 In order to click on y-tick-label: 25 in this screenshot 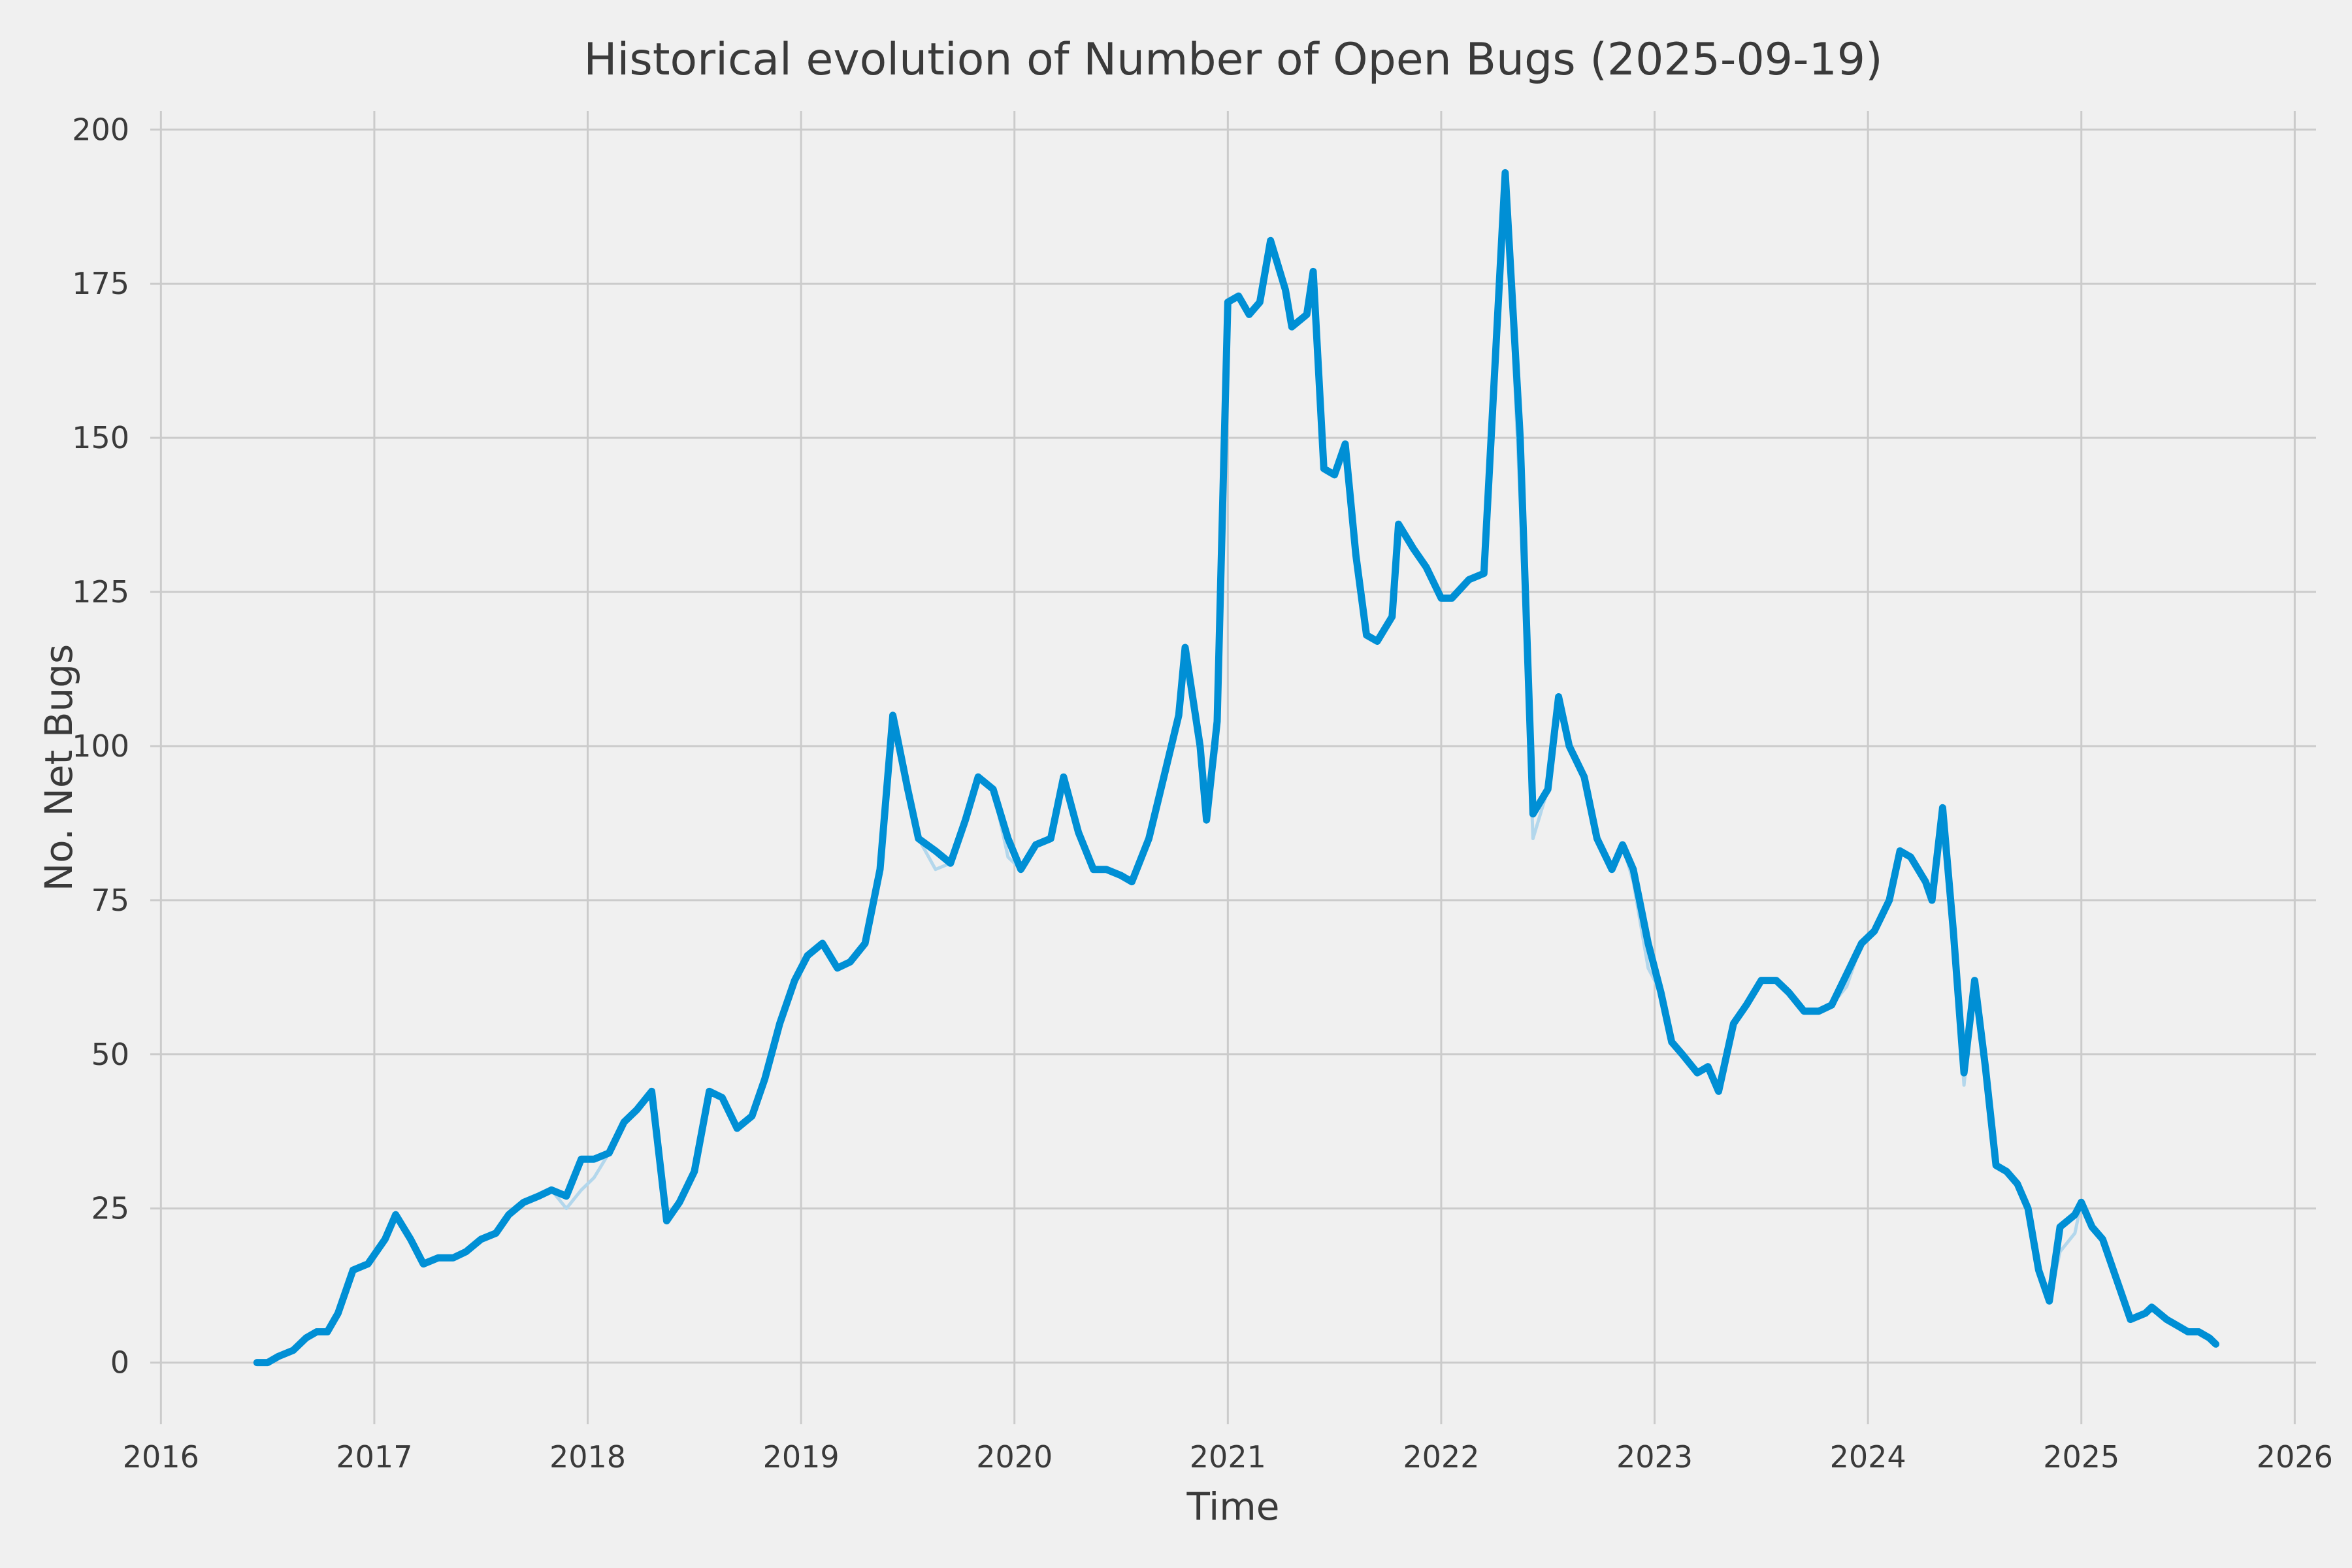, I will do `click(110, 1208)`.